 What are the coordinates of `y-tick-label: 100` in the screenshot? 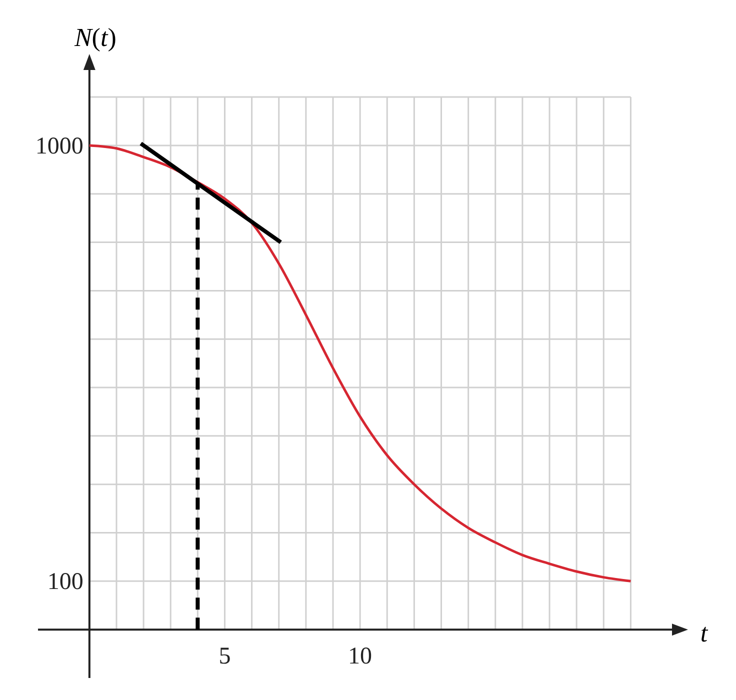 It's located at (65, 582).